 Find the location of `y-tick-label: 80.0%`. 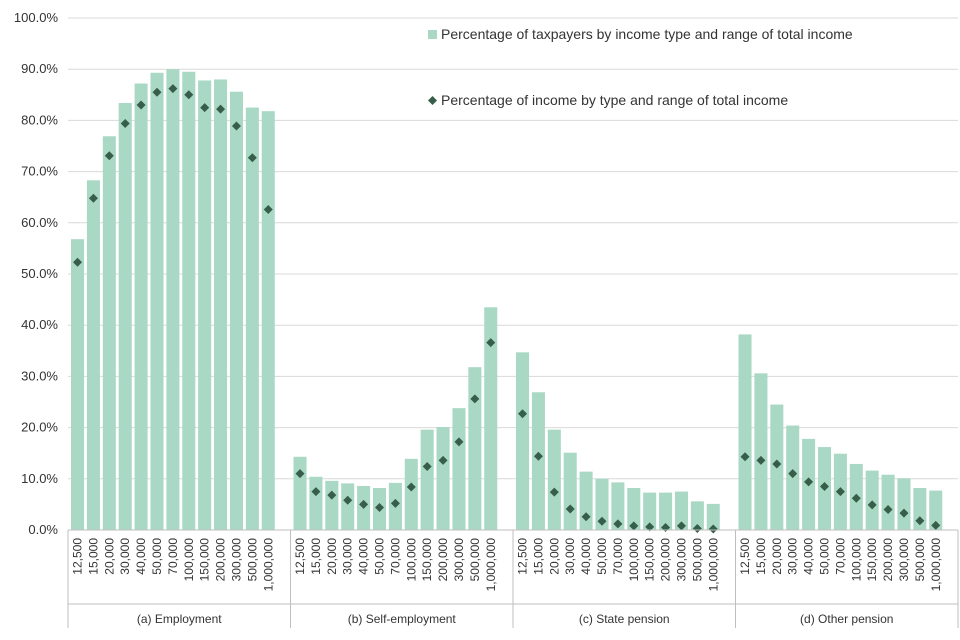

y-tick-label: 80.0% is located at coordinates (39, 119).